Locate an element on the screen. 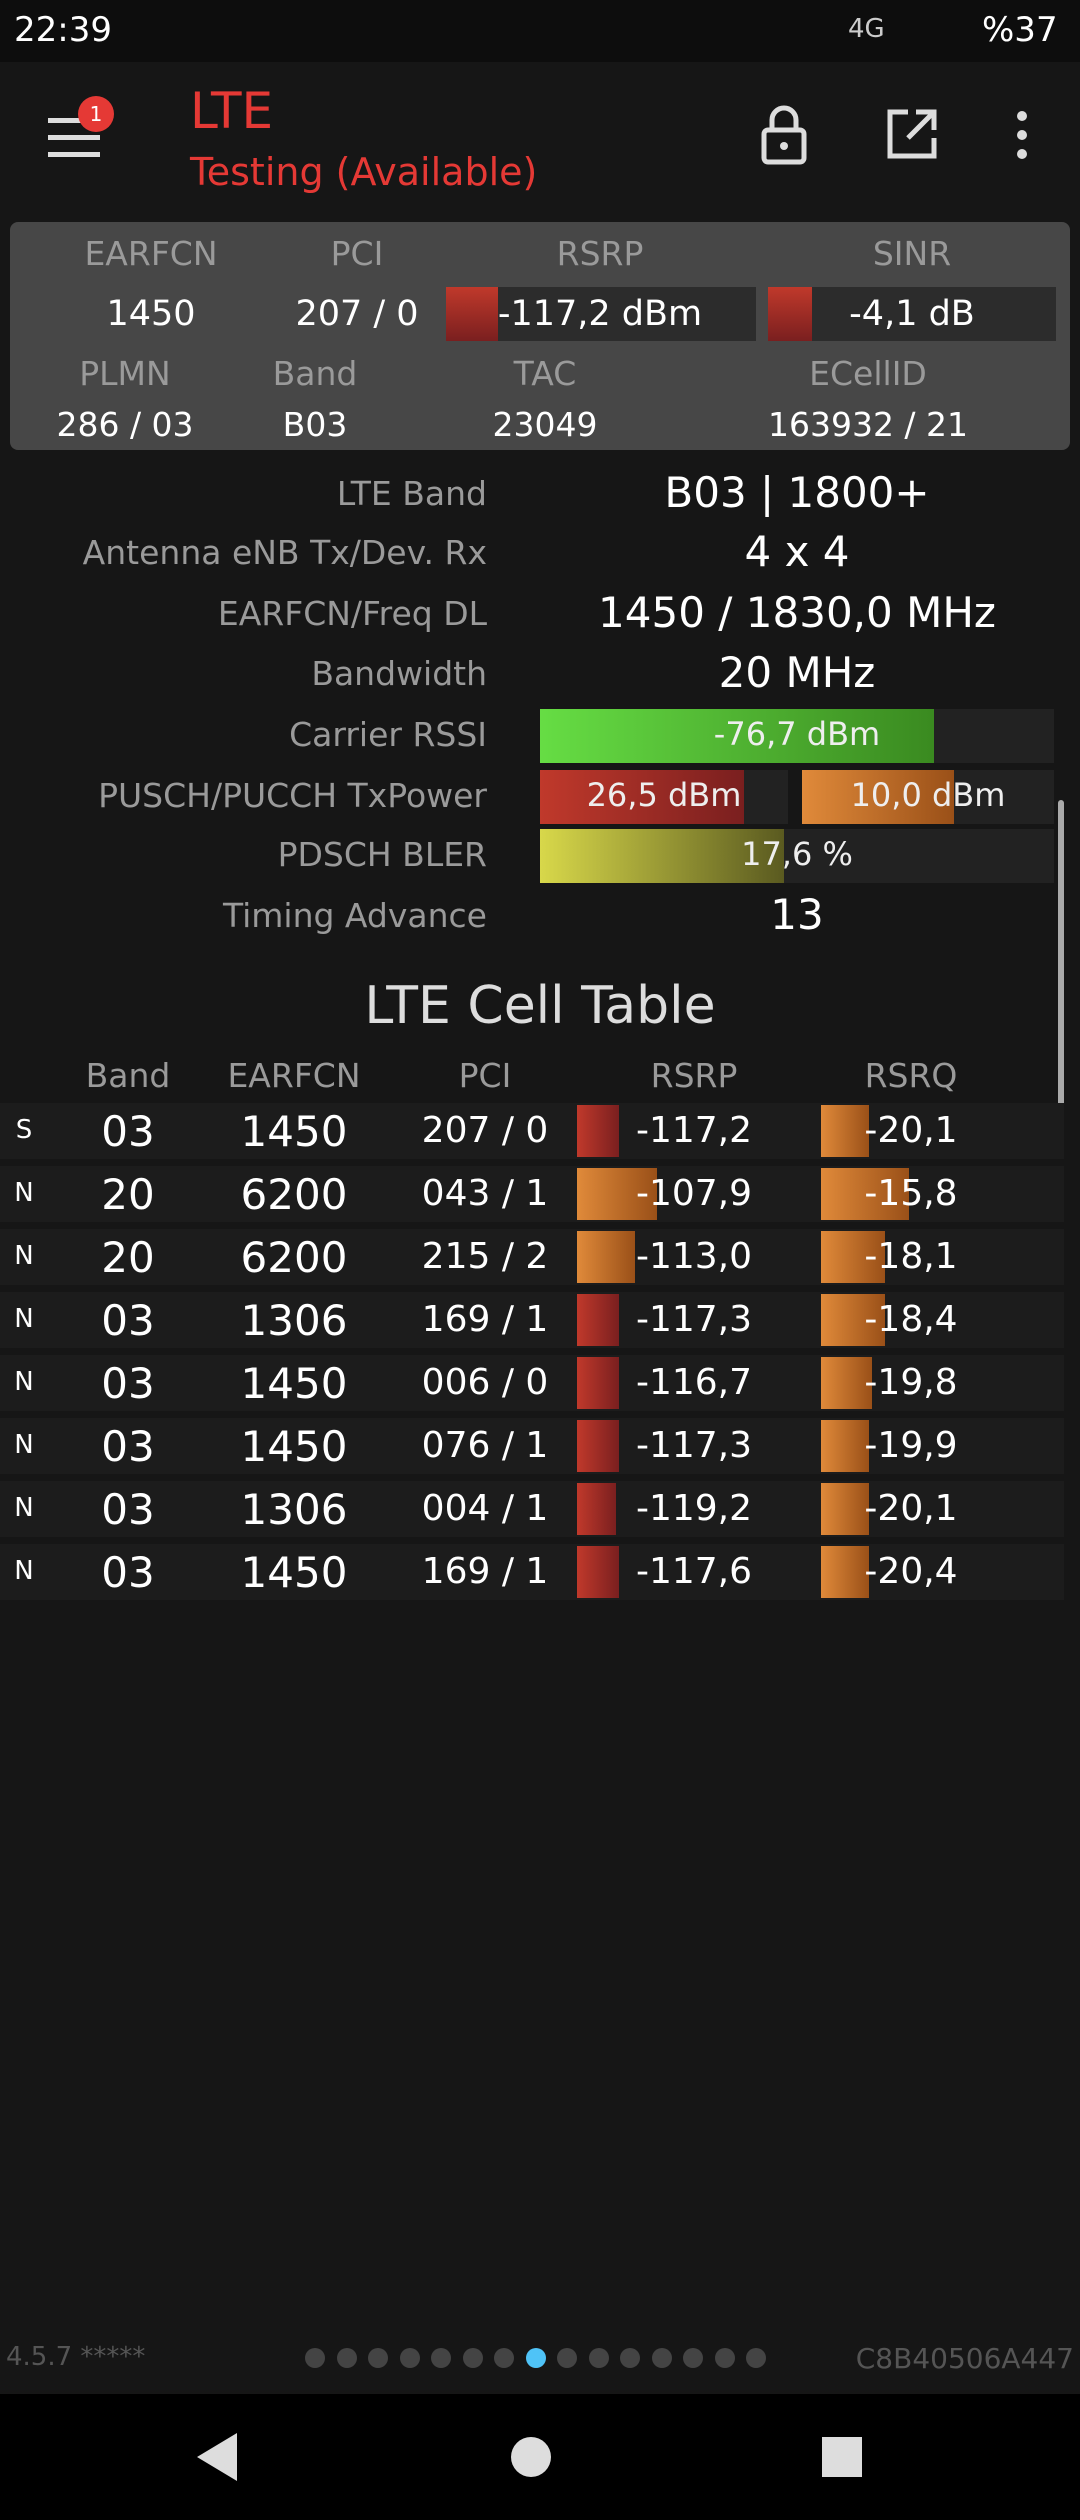  summary-header: SINR is located at coordinates (912, 253).